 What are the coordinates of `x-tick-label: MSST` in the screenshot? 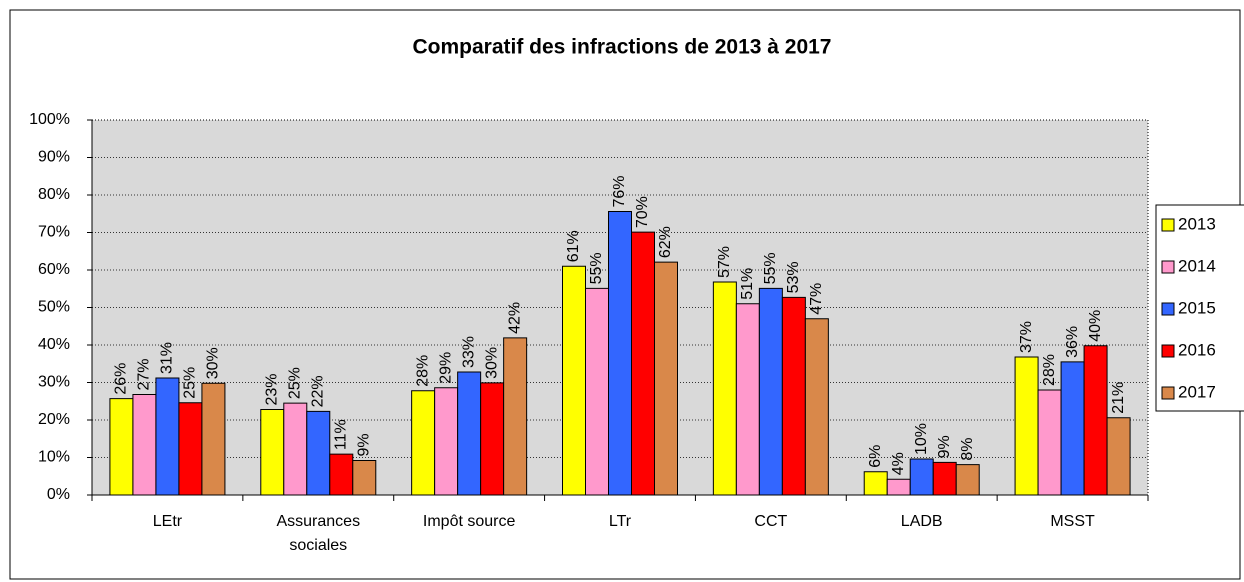 It's located at (1072, 521).